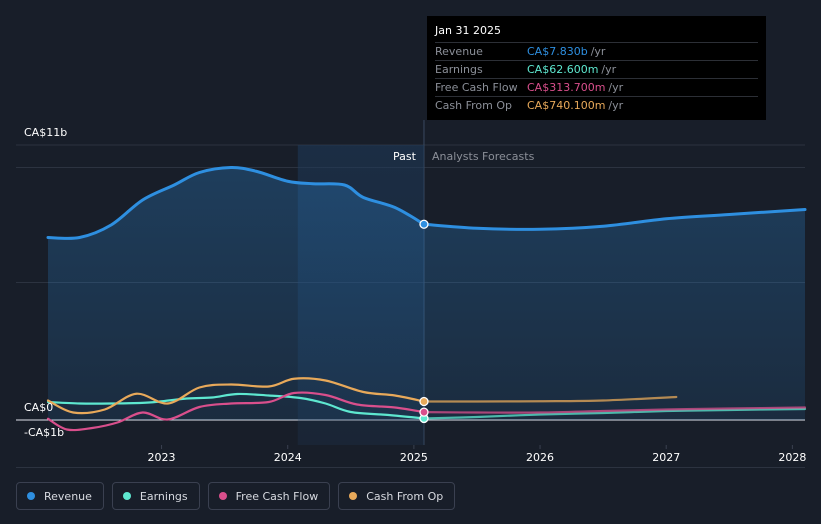 The image size is (821, 524). I want to click on legend-item-free-cash-flow: Free Cash Flow, so click(269, 496).